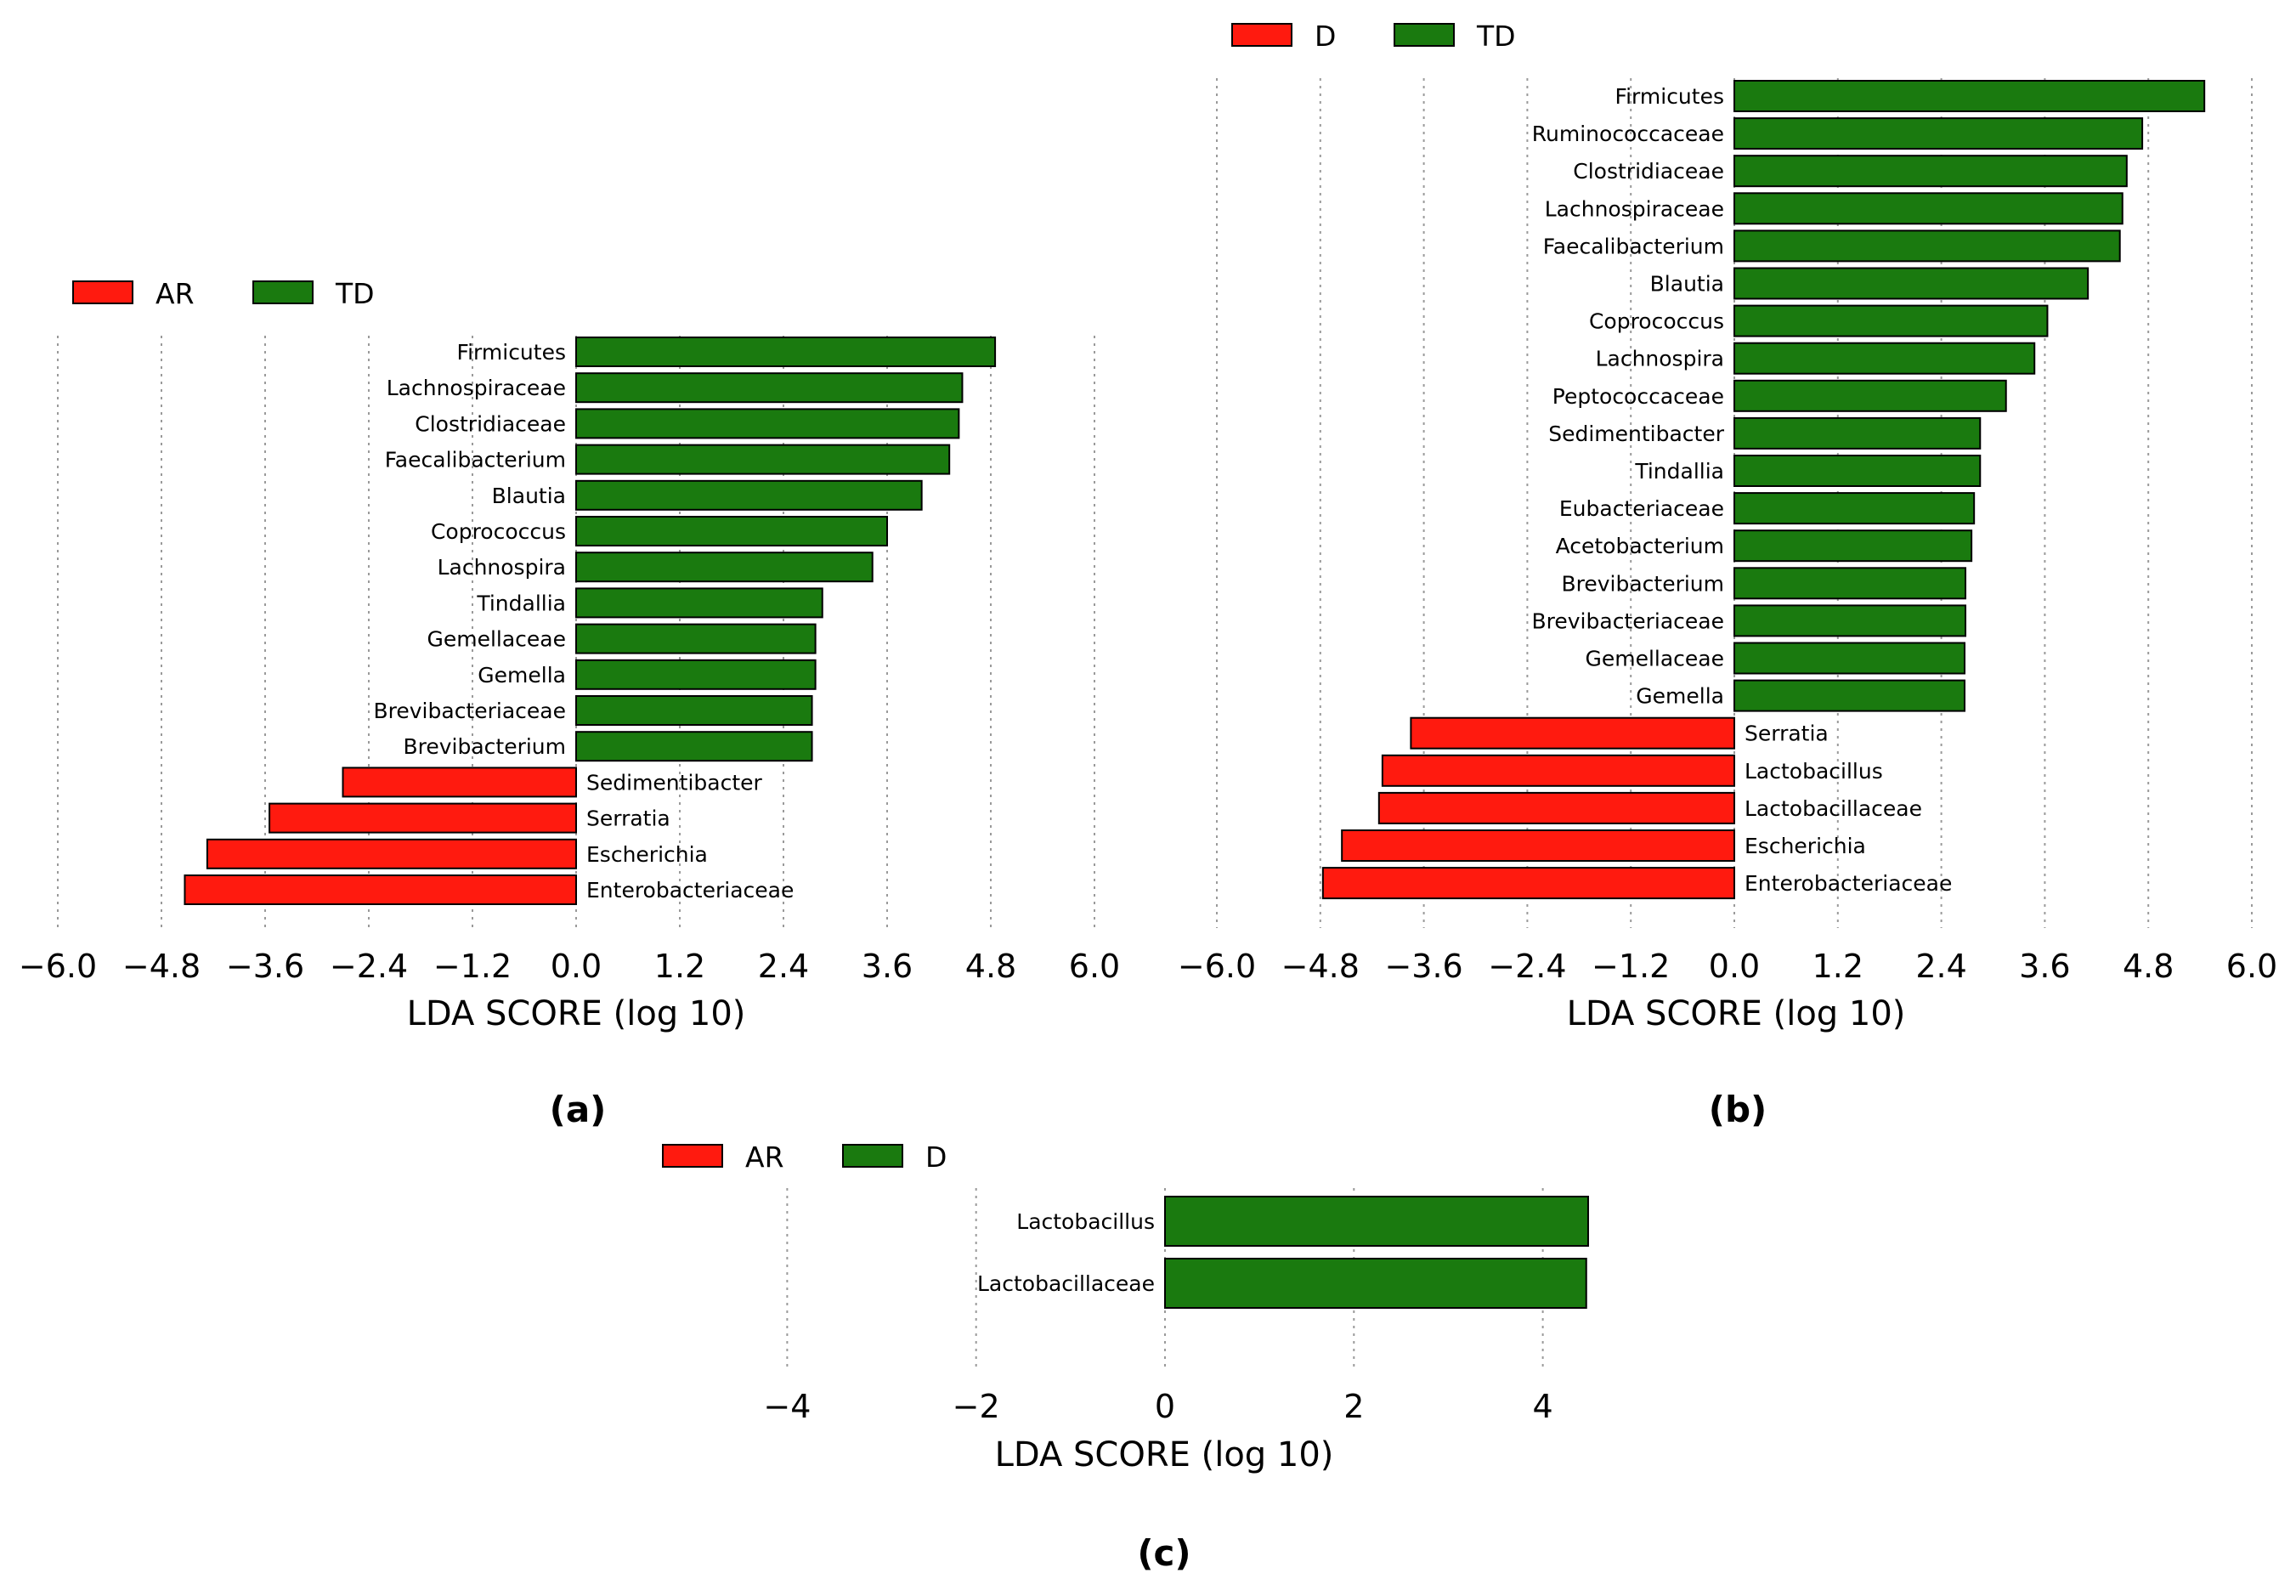 The image size is (2296, 1596). Describe the element at coordinates (887, 967) in the screenshot. I see `panel-a-tick-label: 3.6` at that location.